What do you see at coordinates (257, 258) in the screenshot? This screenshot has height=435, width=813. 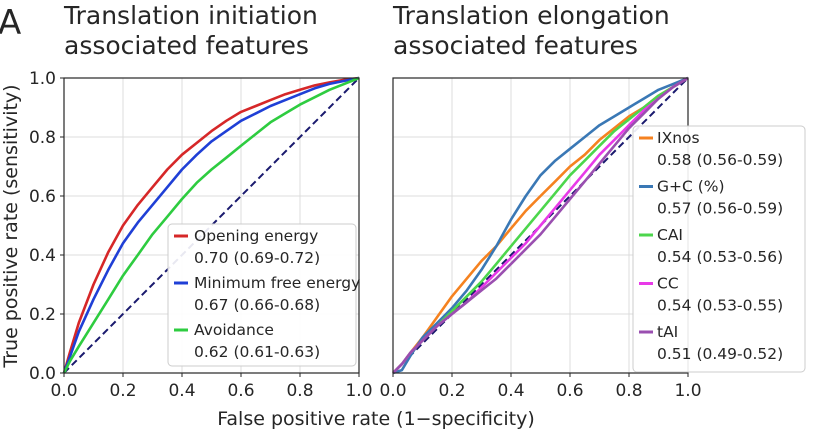 I see `legend-auc-label: 0.70 (0.69-0.72)` at bounding box center [257, 258].